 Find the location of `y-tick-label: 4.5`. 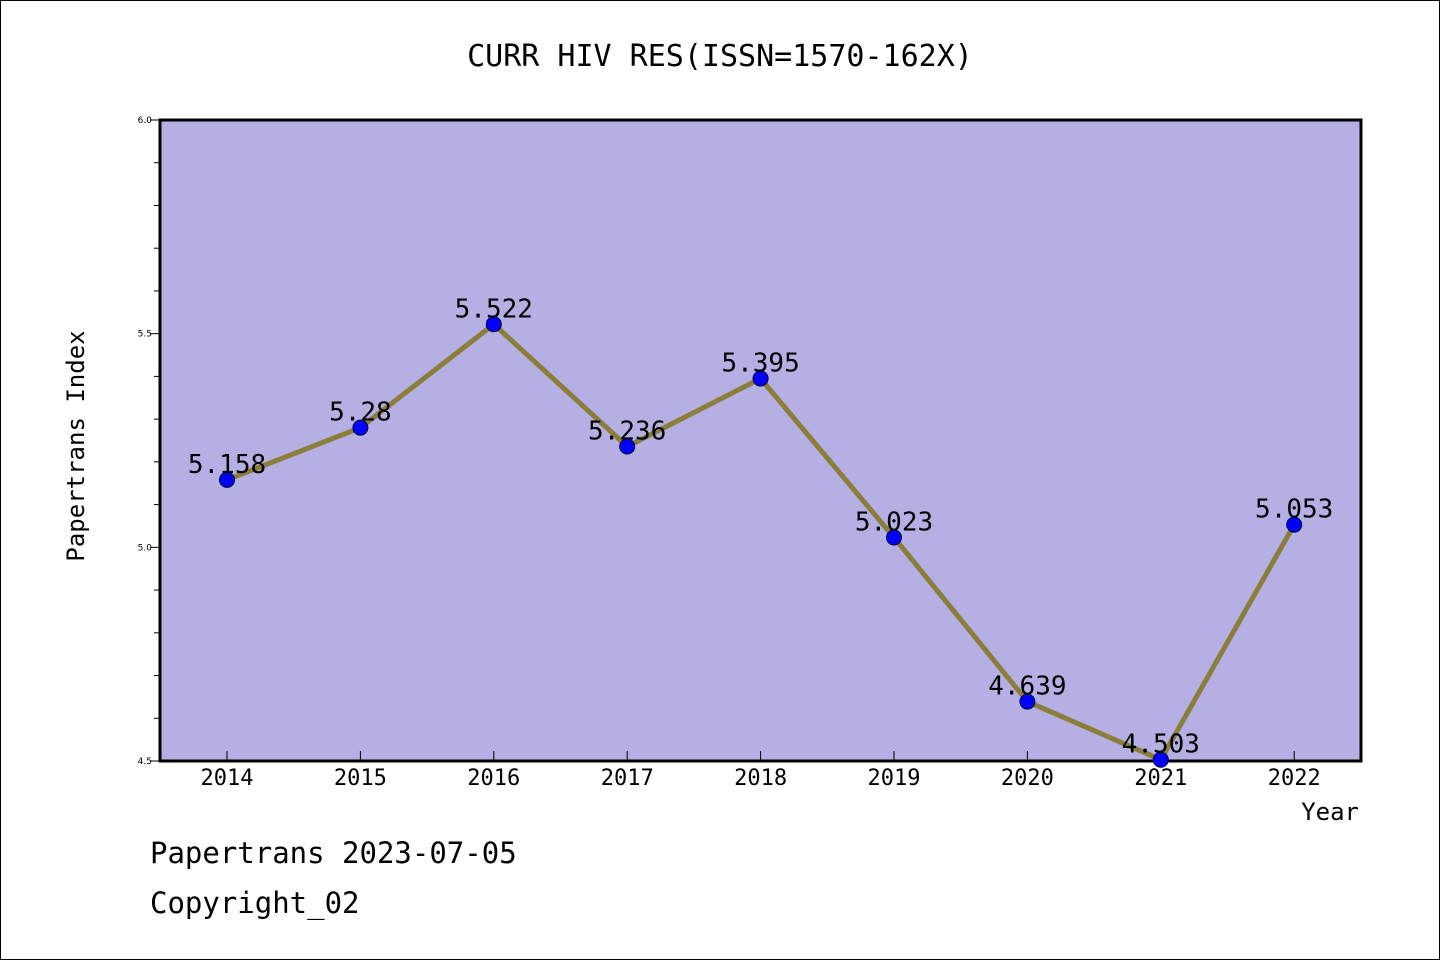

y-tick-label: 4.5 is located at coordinates (145, 762).